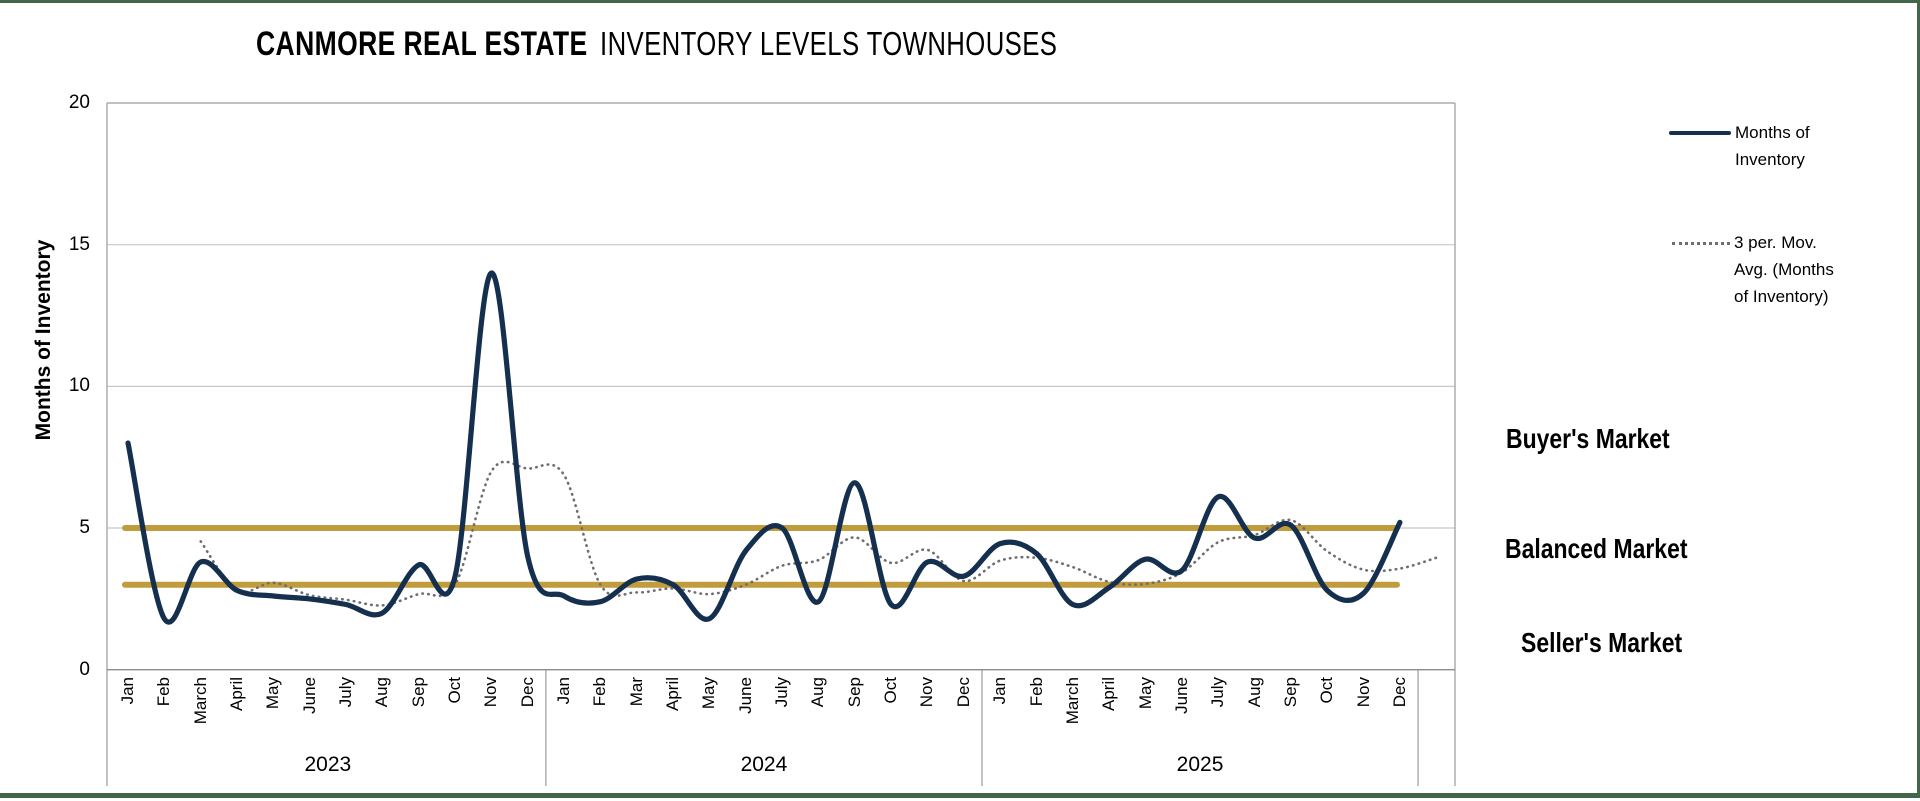 This screenshot has width=1920, height=801. Describe the element at coordinates (764, 764) in the screenshot. I see `x-year-label-2024: 2024` at that location.